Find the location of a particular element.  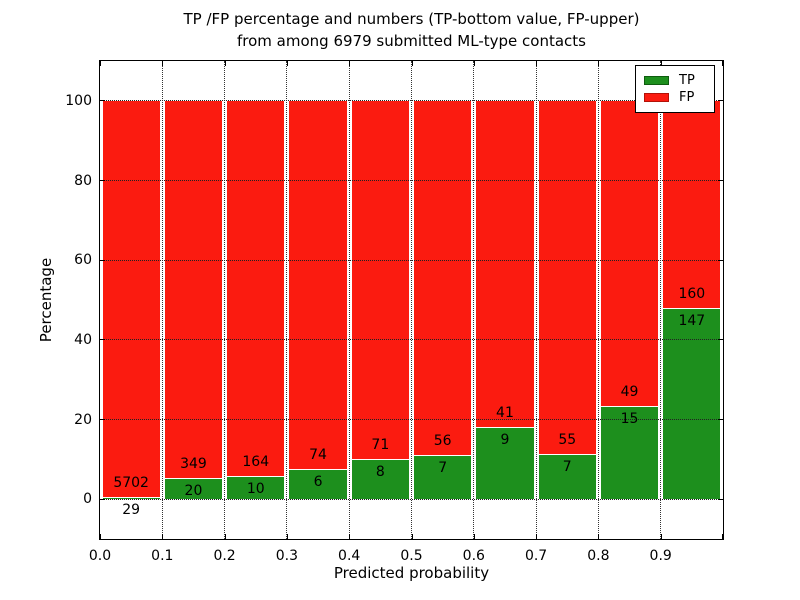

tp-count-label: 8 is located at coordinates (380, 471).